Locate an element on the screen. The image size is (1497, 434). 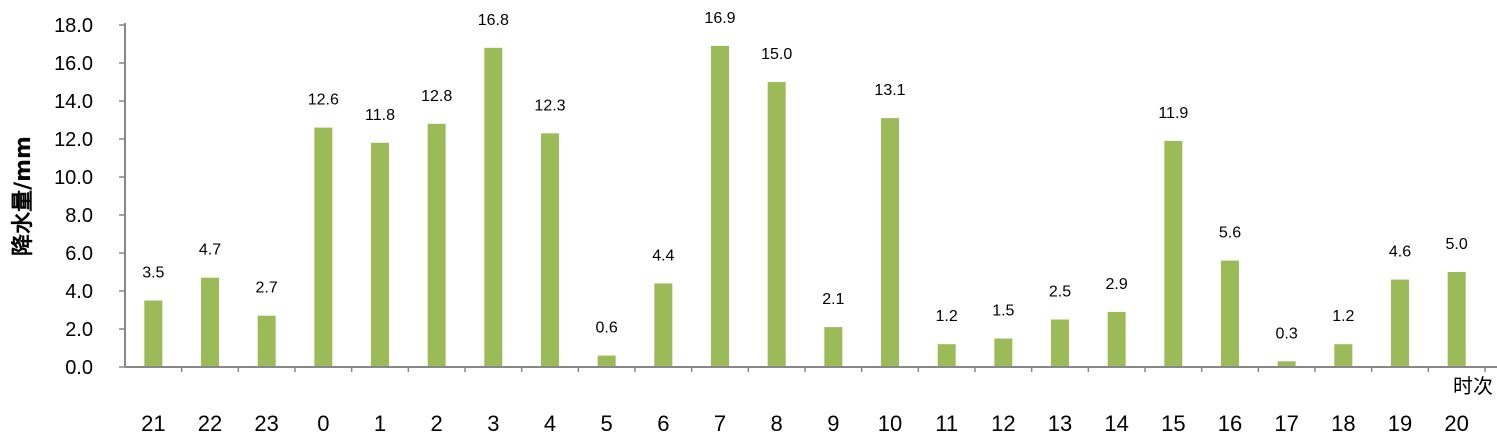
y-tick-label: 4.0 is located at coordinates (79, 292).